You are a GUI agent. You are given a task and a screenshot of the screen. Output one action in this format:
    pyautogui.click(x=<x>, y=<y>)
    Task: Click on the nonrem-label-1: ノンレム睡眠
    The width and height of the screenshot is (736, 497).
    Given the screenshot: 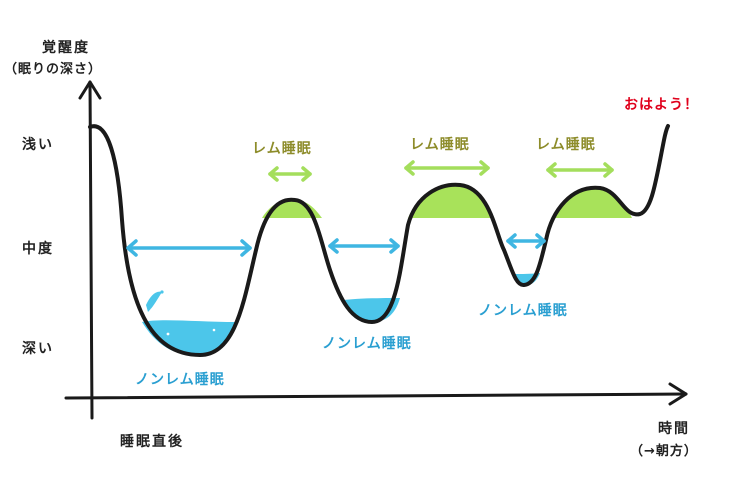 What is the action you would take?
    pyautogui.click(x=180, y=380)
    